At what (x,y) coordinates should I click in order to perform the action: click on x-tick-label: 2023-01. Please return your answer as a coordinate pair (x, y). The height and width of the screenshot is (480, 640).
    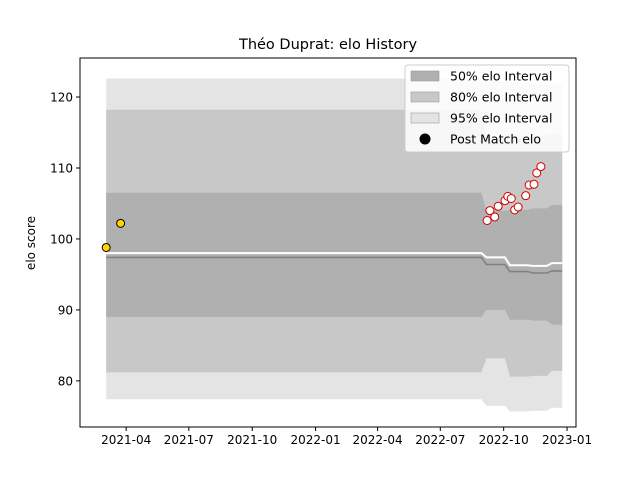
    Looking at the image, I should click on (567, 440).